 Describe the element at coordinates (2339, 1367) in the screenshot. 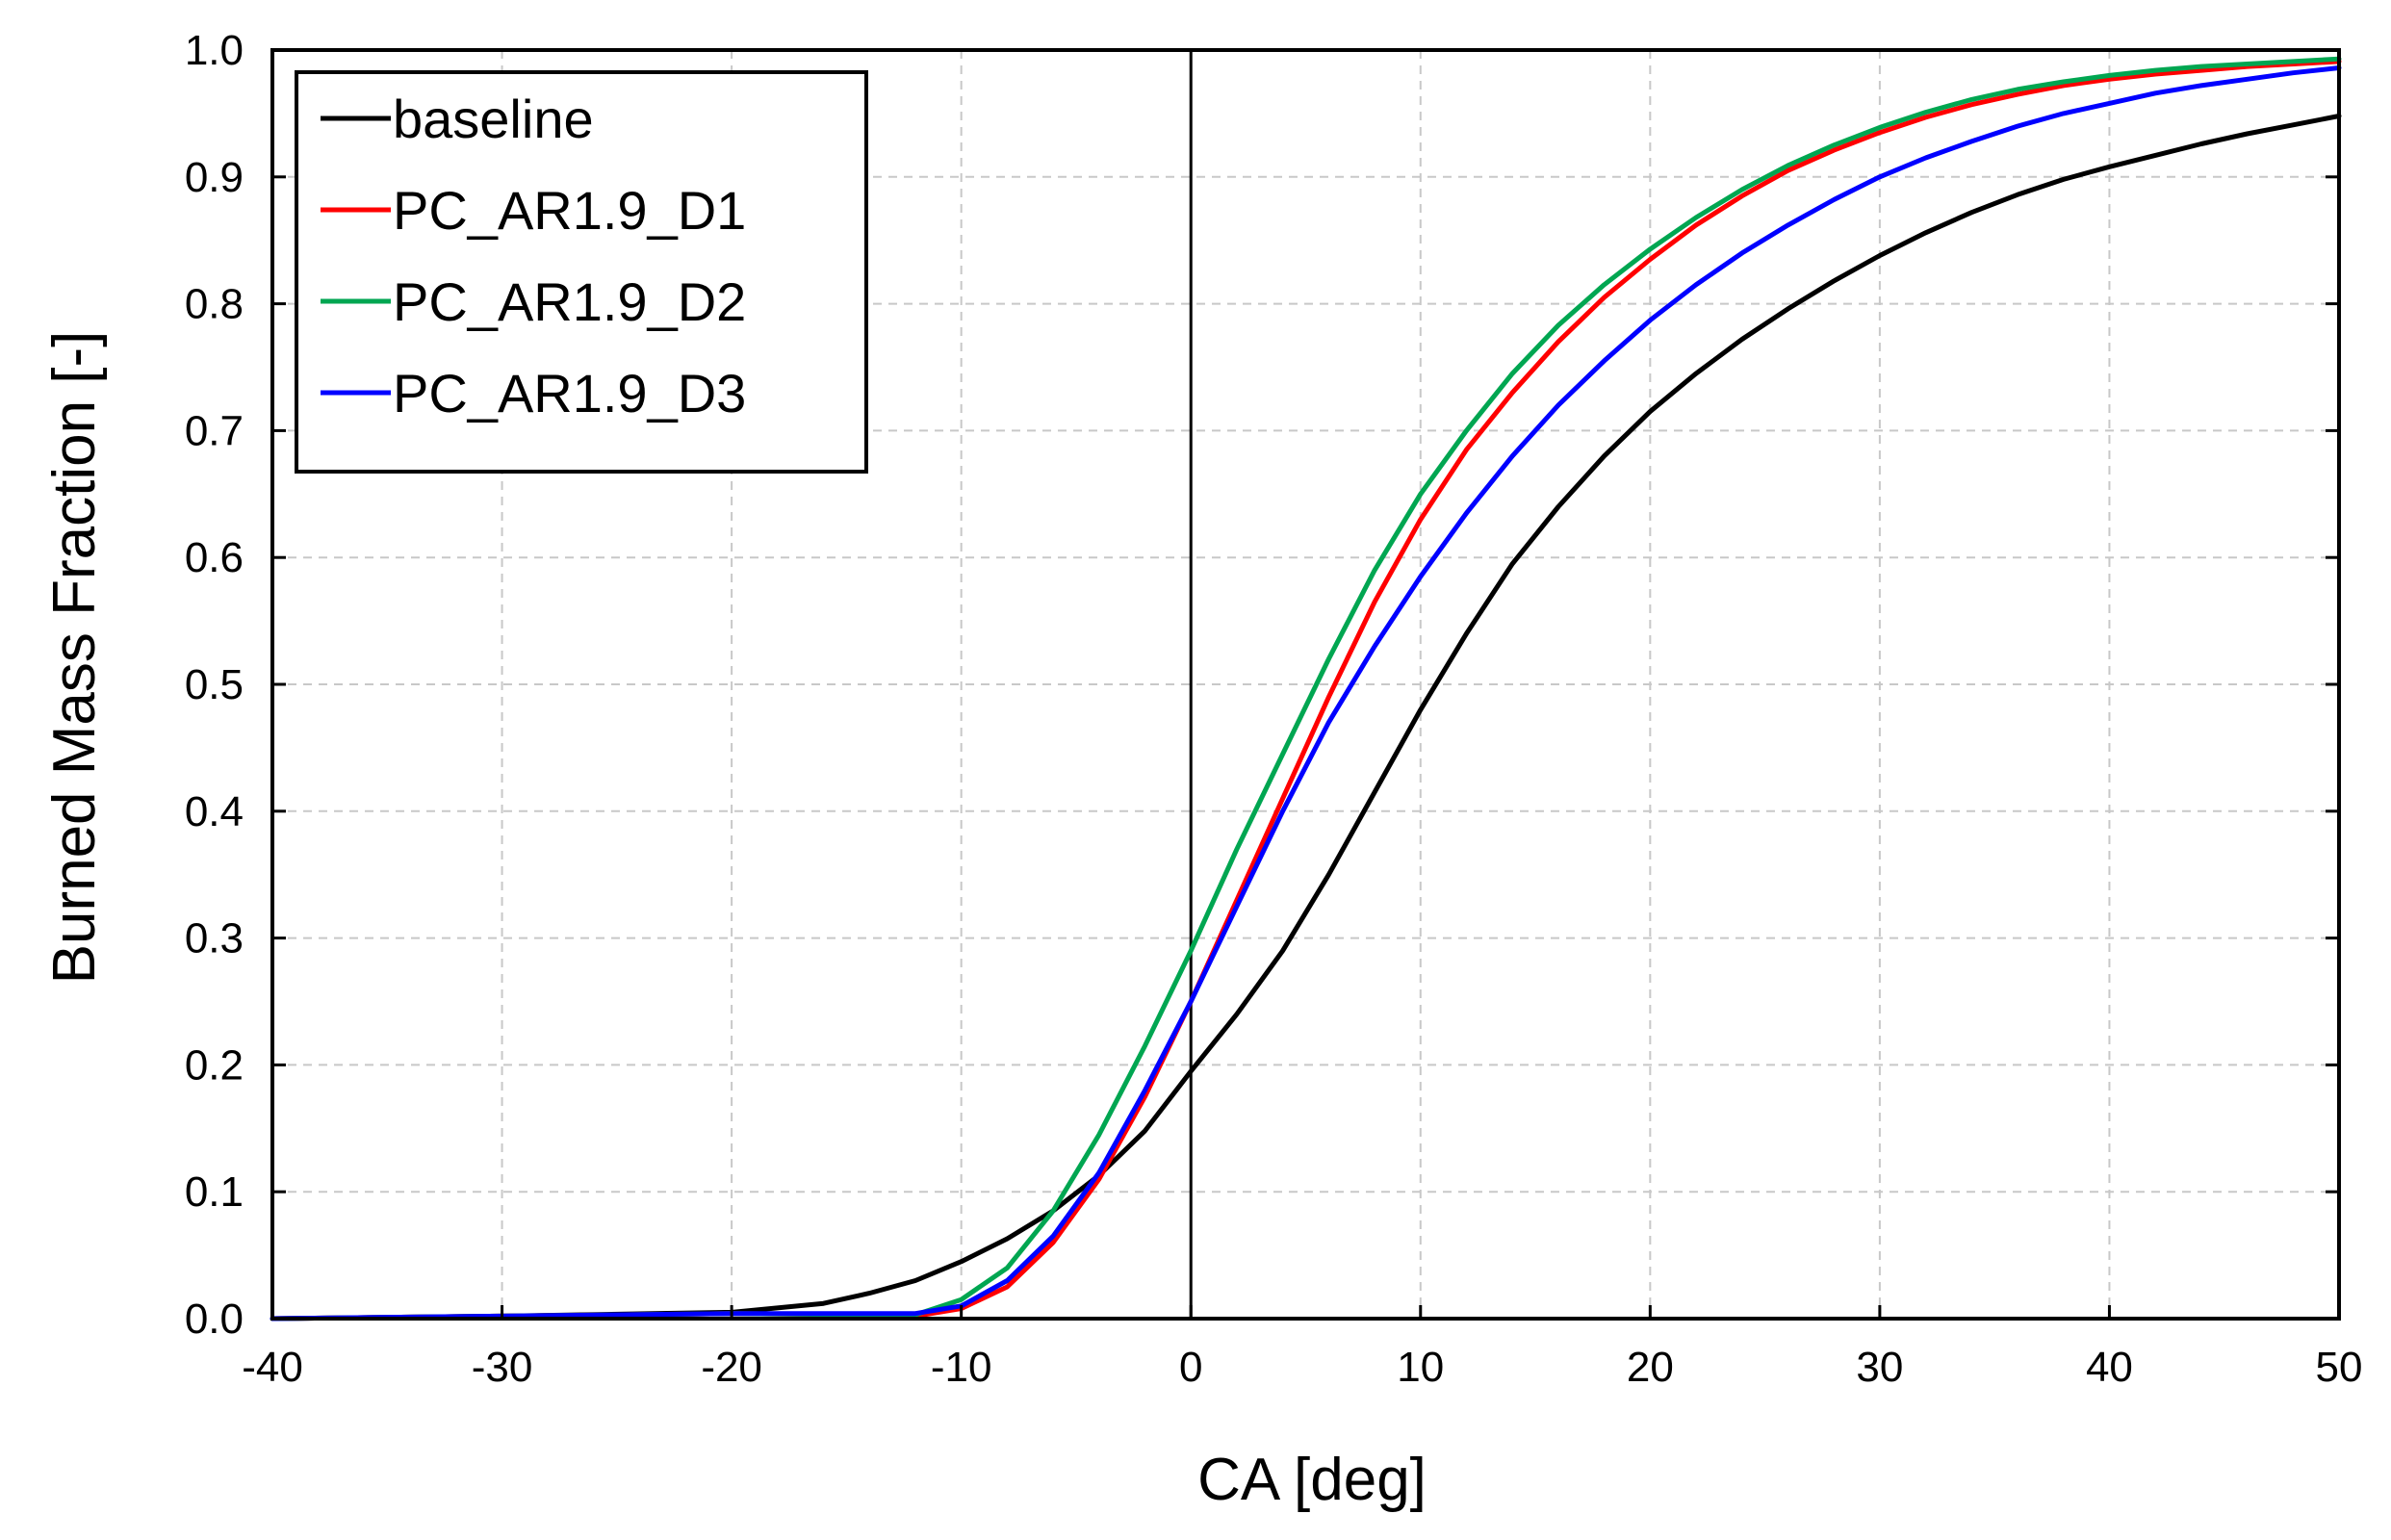

I see `x-tick-label: 50` at that location.